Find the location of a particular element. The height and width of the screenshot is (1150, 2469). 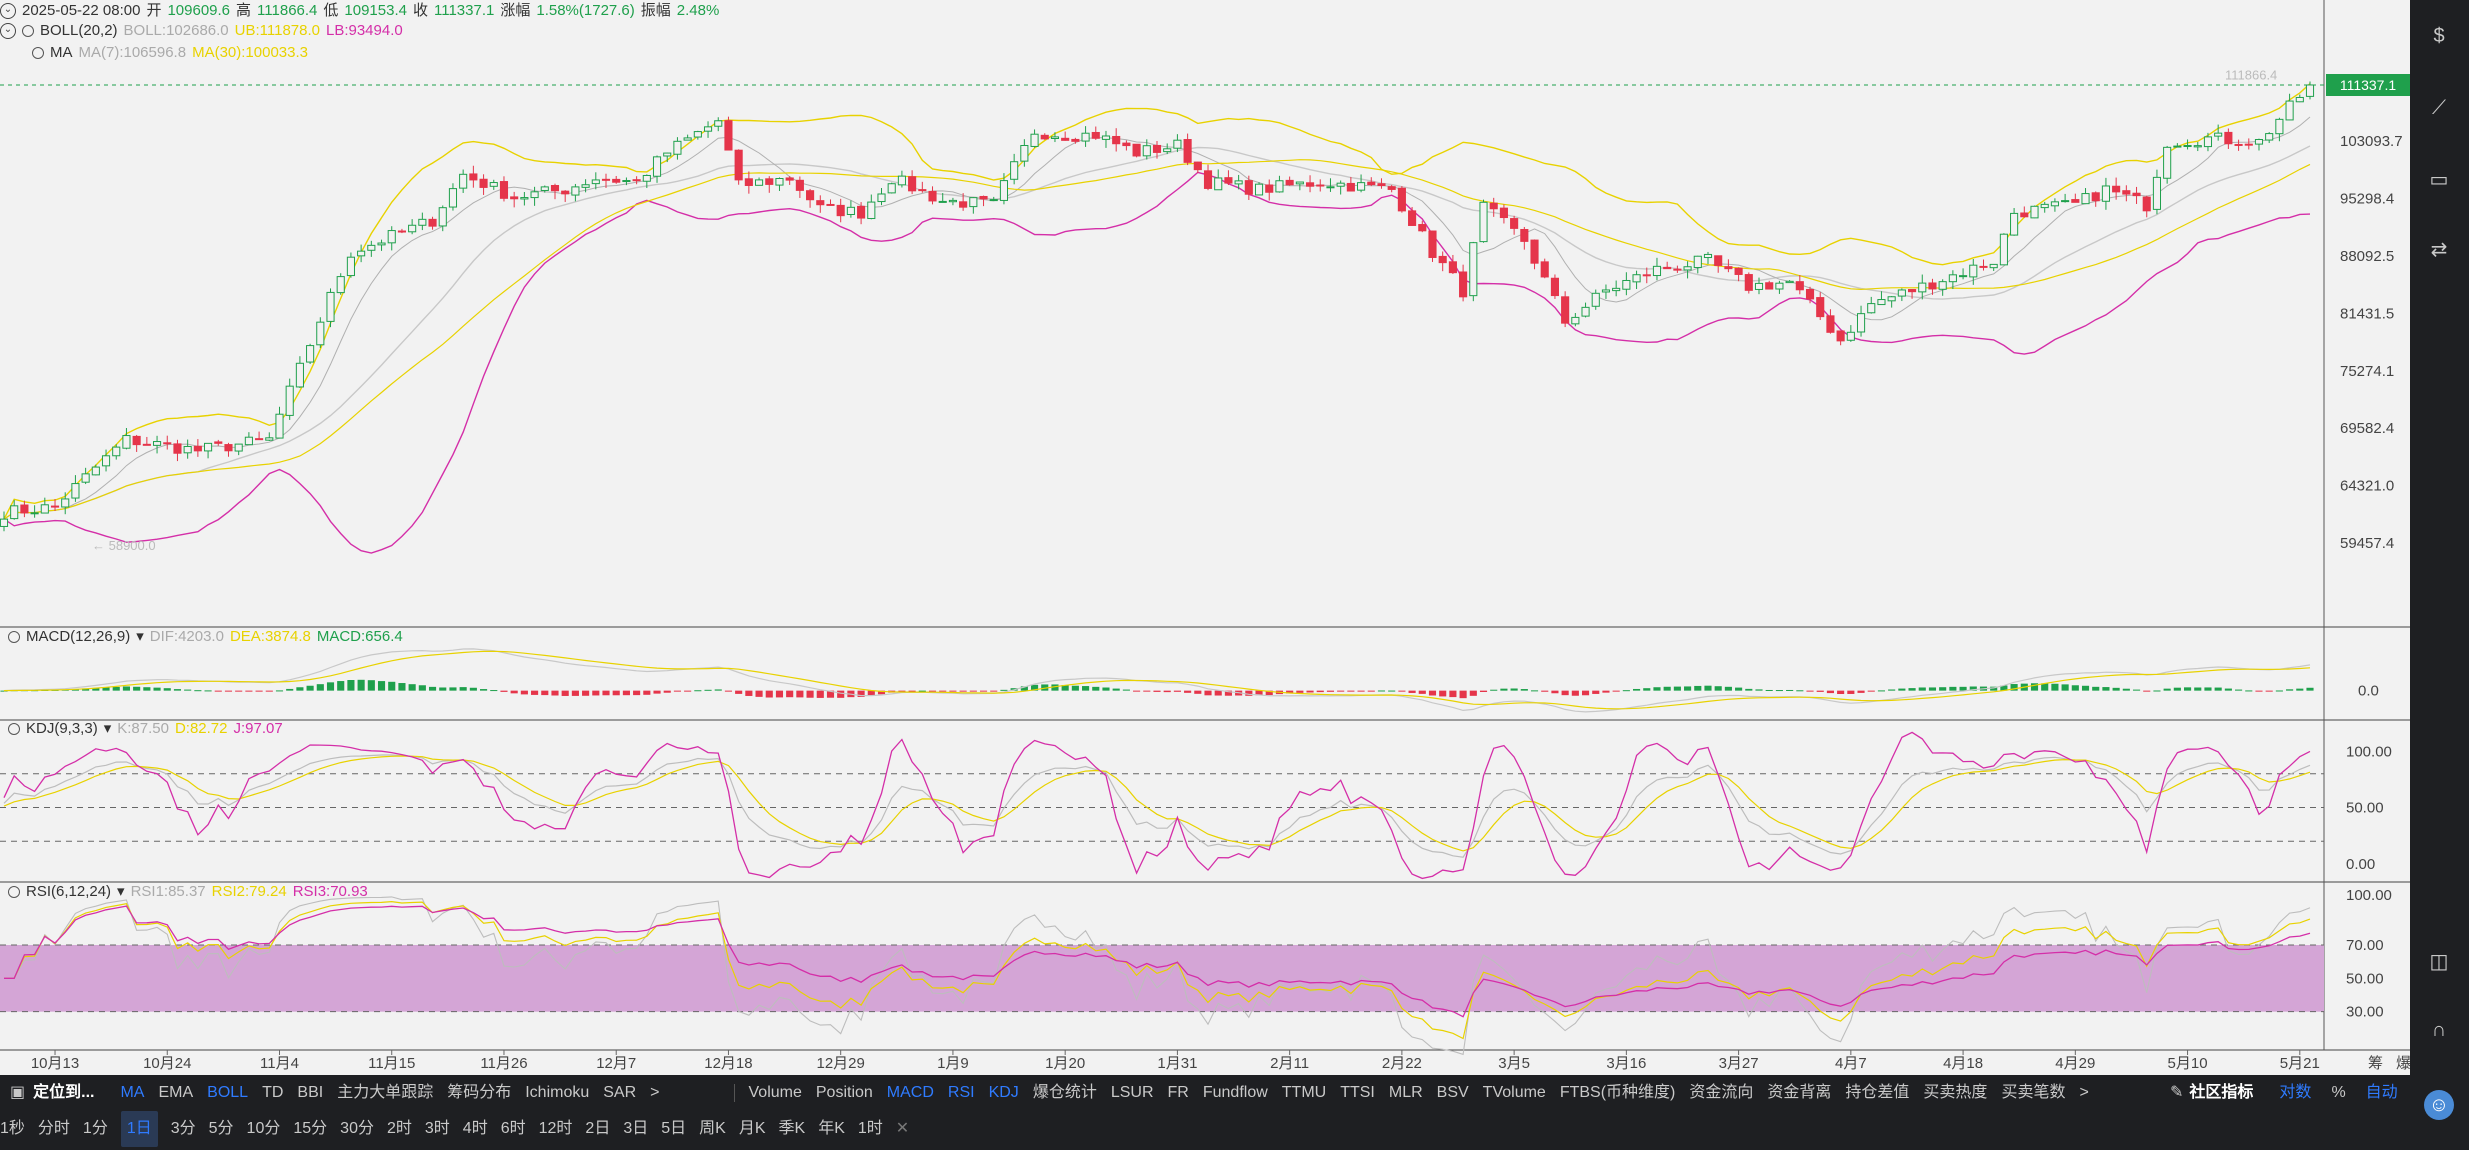

timeframe-8: 30分 is located at coordinates (357, 1128).